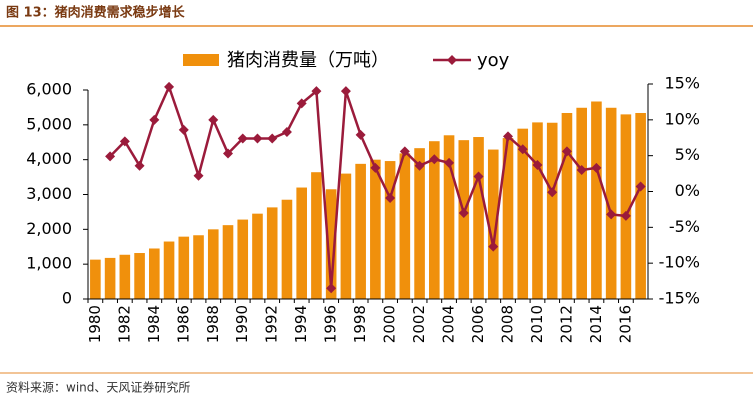 The image size is (753, 407). I want to click on x-tick-label: 1984, so click(154, 324).